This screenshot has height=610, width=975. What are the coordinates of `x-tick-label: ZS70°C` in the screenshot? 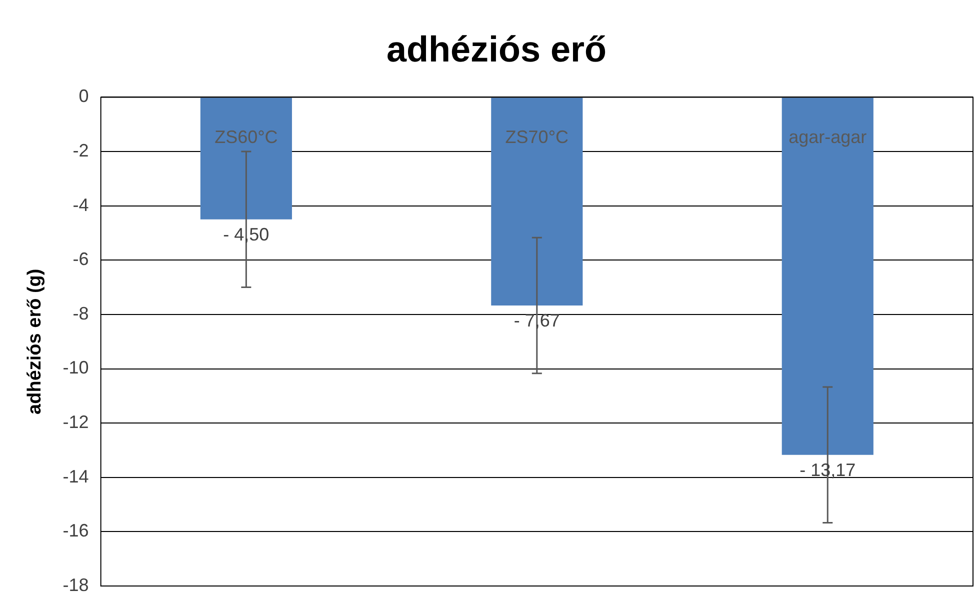 It's located at (537, 136).